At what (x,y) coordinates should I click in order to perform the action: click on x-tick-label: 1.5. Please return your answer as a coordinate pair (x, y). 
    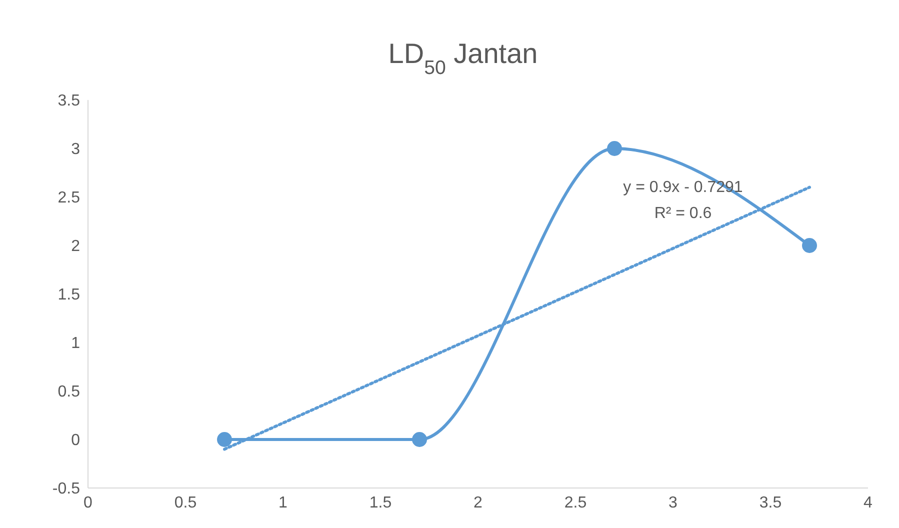
    Looking at the image, I should click on (380, 503).